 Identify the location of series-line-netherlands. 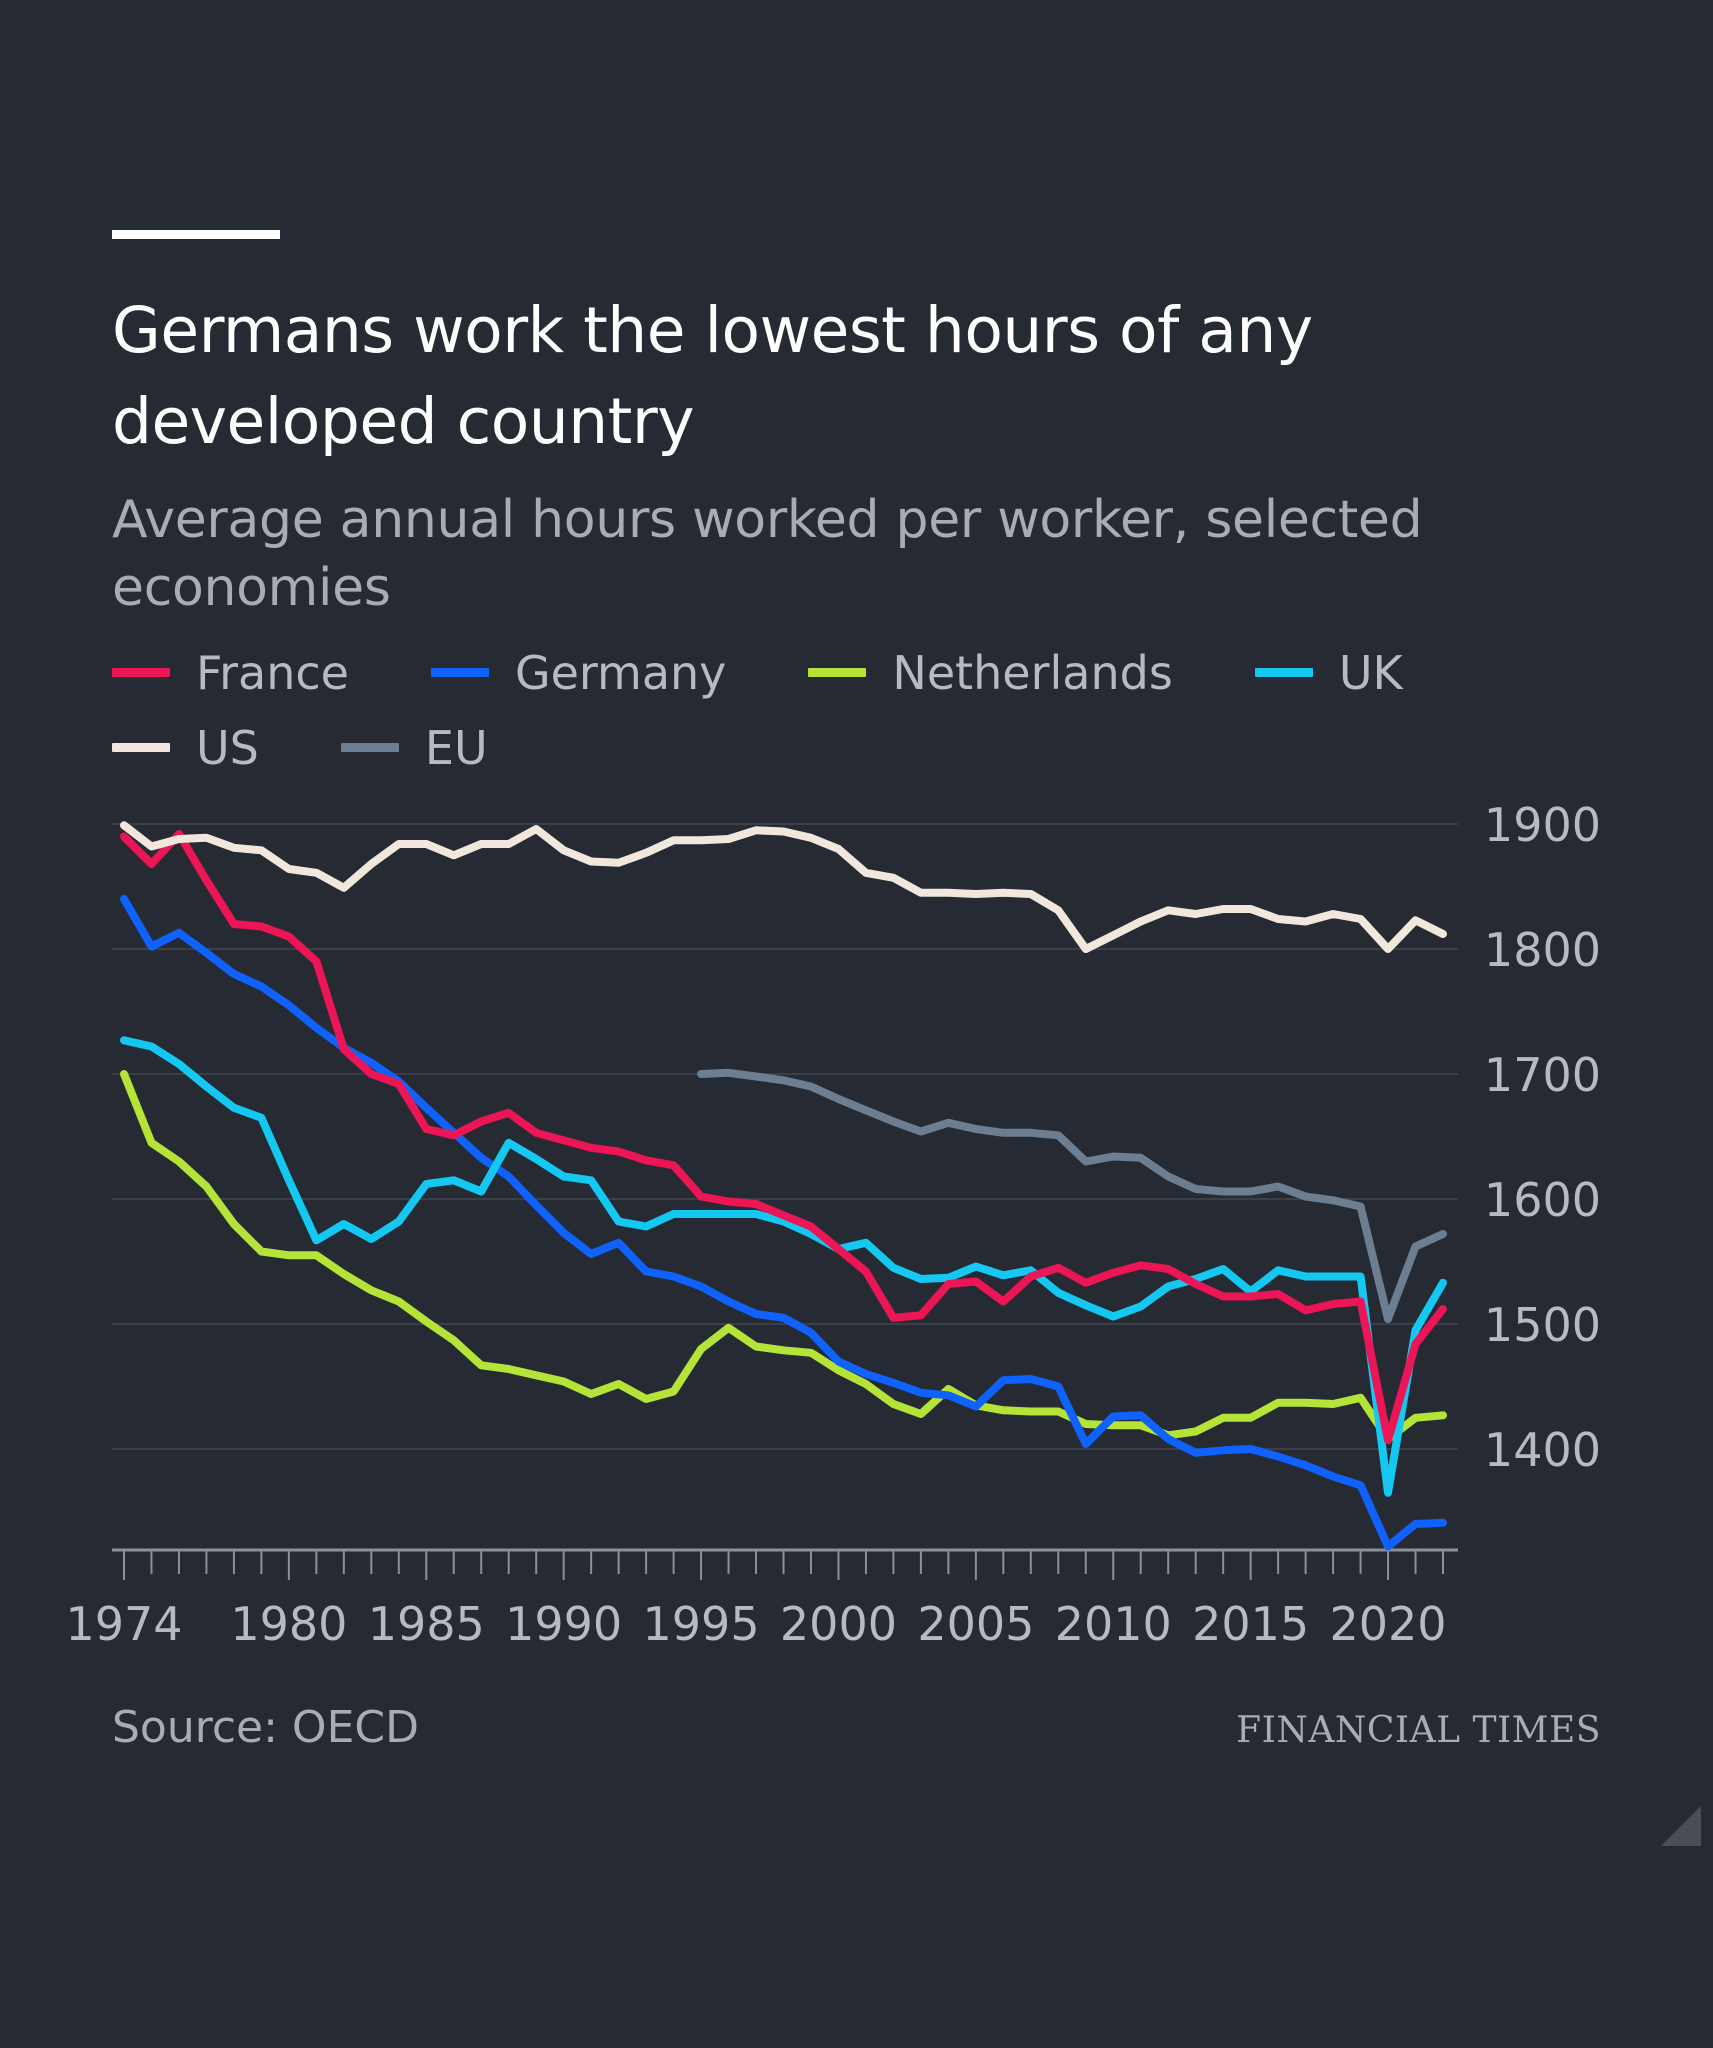
(783, 1256).